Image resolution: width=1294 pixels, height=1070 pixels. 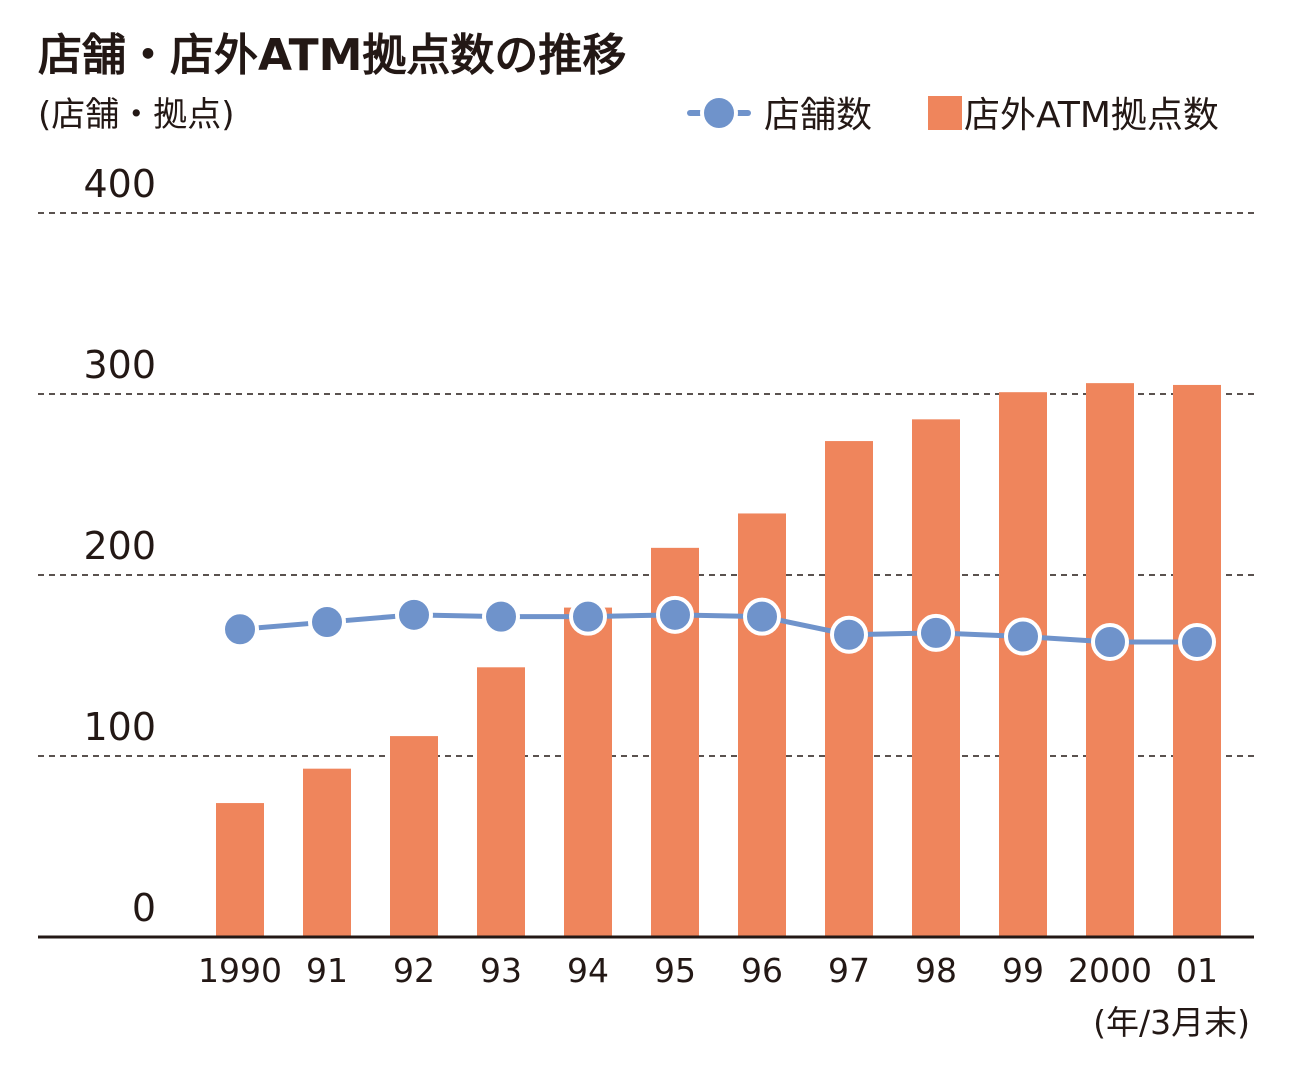 I want to click on y-tick-label: 200, so click(x=119, y=546).